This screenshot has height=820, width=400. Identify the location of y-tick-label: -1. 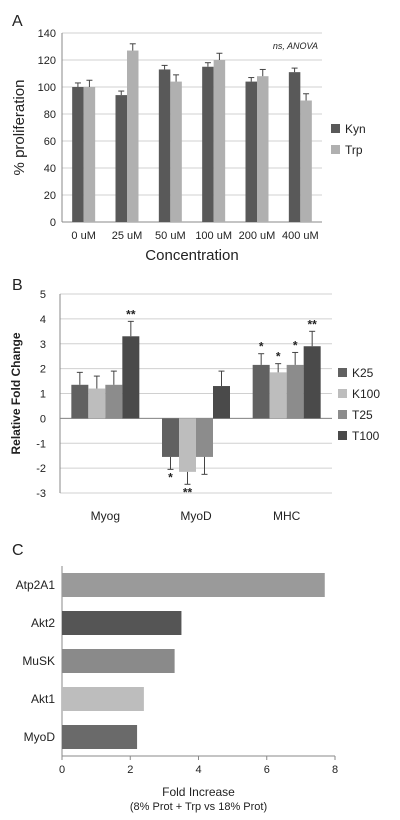
(41, 444).